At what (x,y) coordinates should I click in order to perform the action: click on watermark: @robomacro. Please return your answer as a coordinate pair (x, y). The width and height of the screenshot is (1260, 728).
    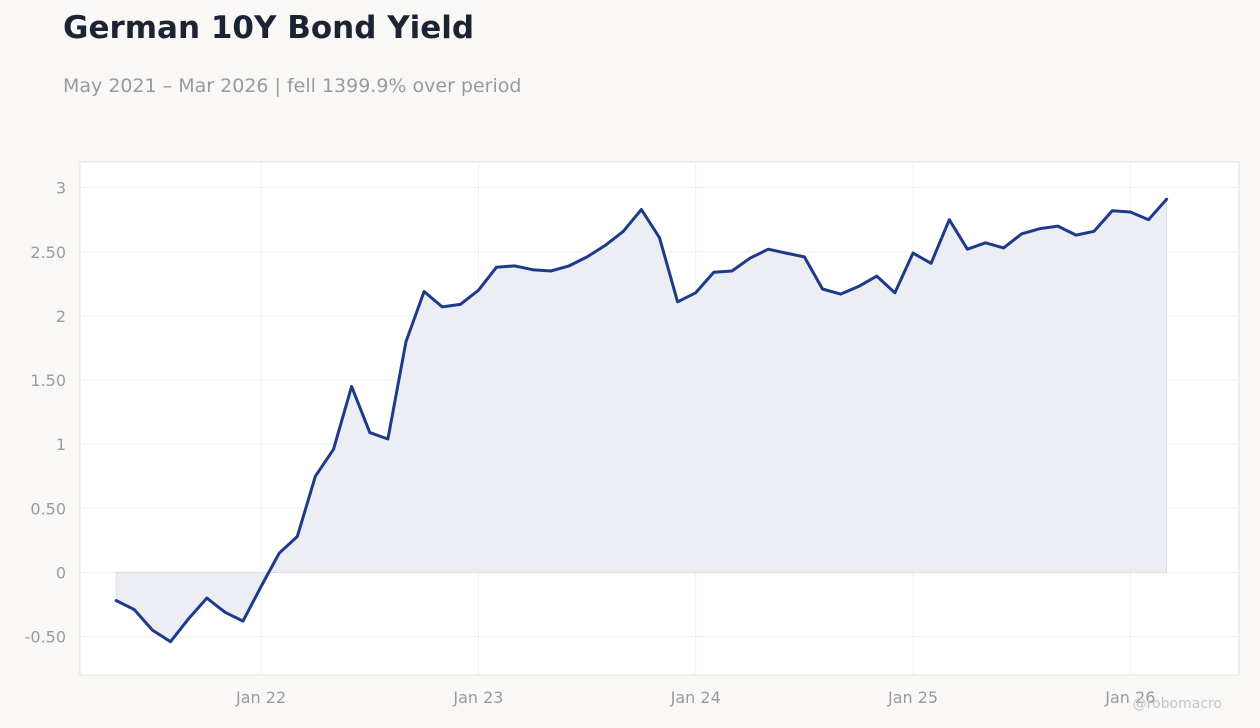
    Looking at the image, I should click on (1177, 704).